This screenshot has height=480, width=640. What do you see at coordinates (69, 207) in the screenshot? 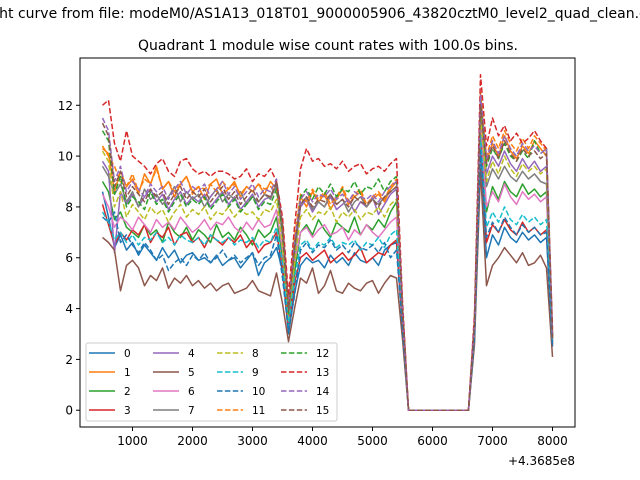
I see `y-tick-label: 8` at bounding box center [69, 207].